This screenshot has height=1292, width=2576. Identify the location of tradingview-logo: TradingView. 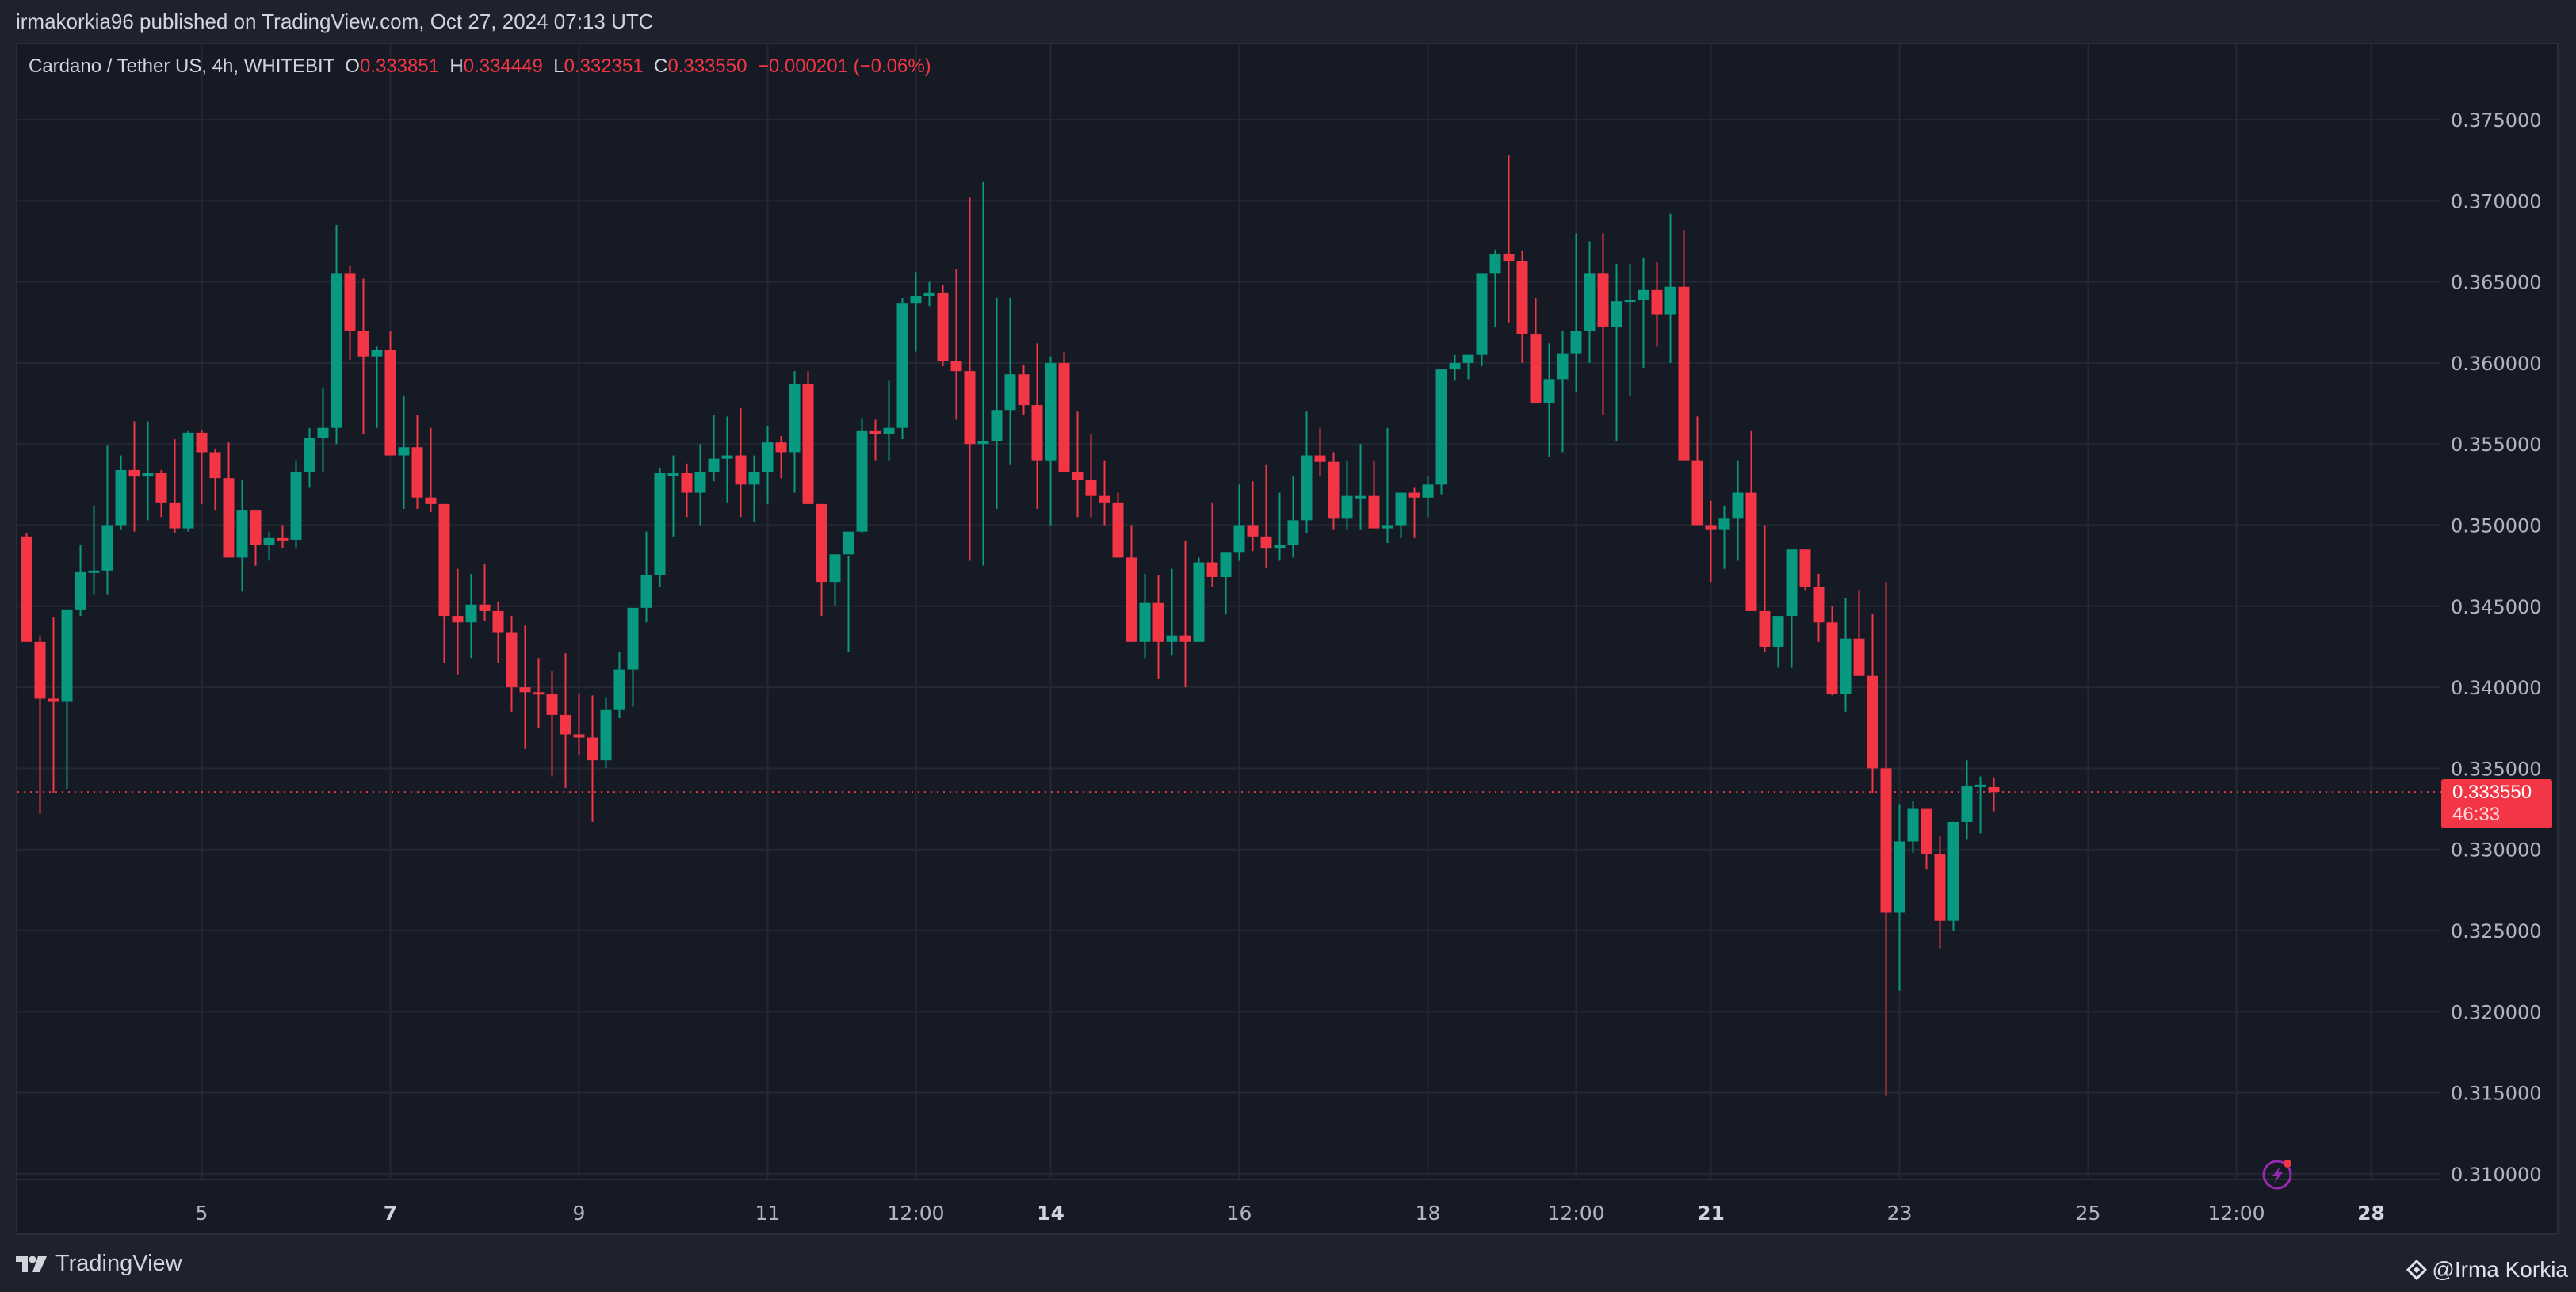
(99, 1264).